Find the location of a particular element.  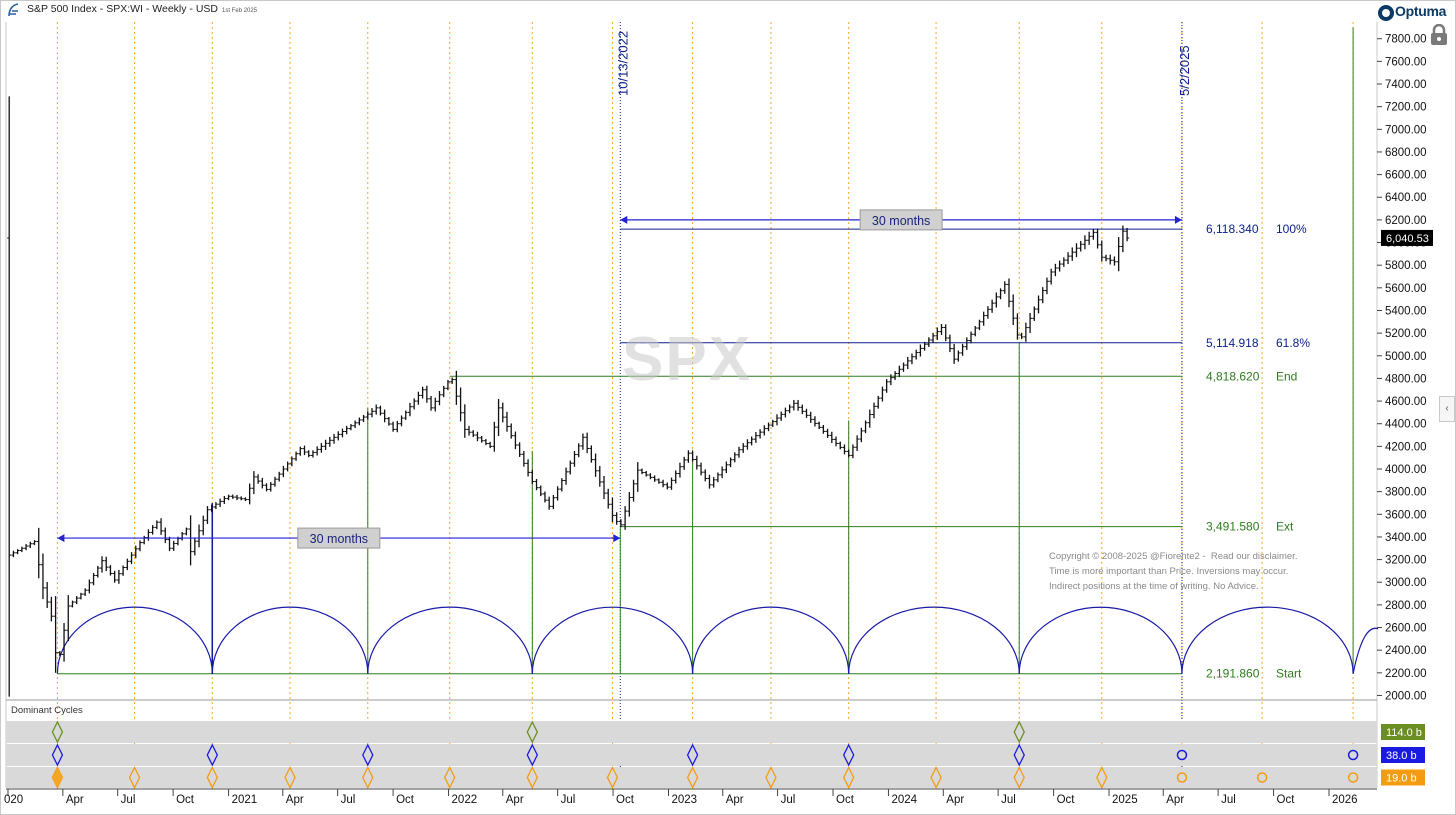

chart-date-stamp: 1st Feb 2025 is located at coordinates (240, 11).